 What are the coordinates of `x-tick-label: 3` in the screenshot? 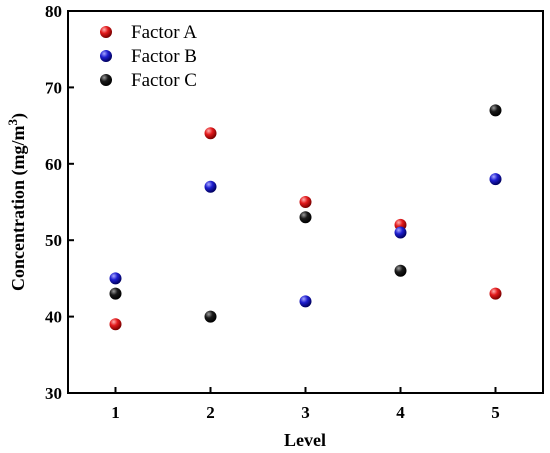 It's located at (305, 412).